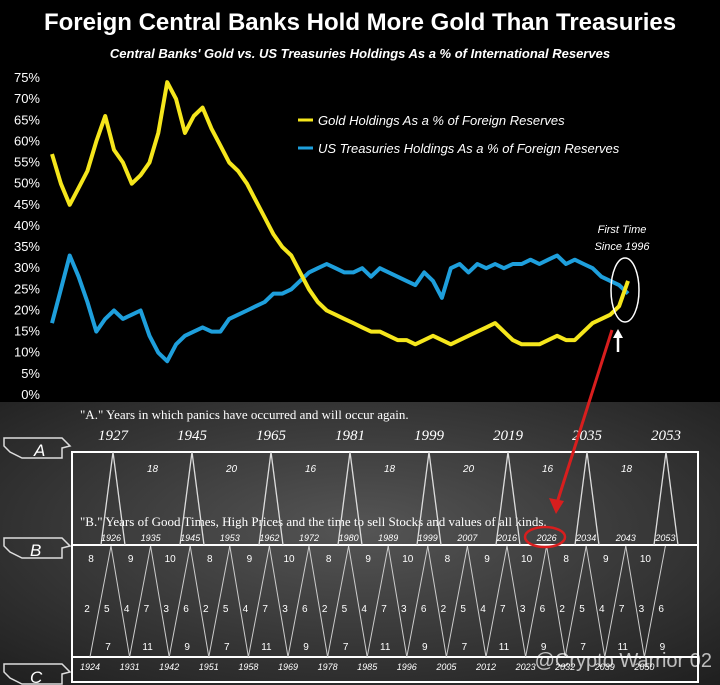 This screenshot has width=720, height=685. What do you see at coordinates (625, 290) in the screenshot?
I see `annotation-ellipse` at bounding box center [625, 290].